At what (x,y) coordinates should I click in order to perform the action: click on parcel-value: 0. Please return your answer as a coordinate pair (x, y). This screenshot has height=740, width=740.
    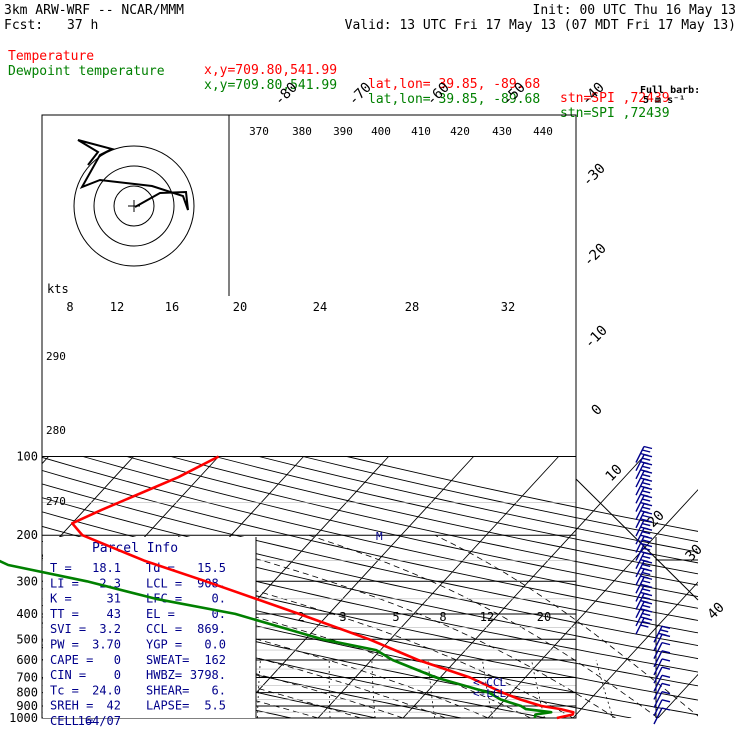
    Looking at the image, I should click on (117, 675).